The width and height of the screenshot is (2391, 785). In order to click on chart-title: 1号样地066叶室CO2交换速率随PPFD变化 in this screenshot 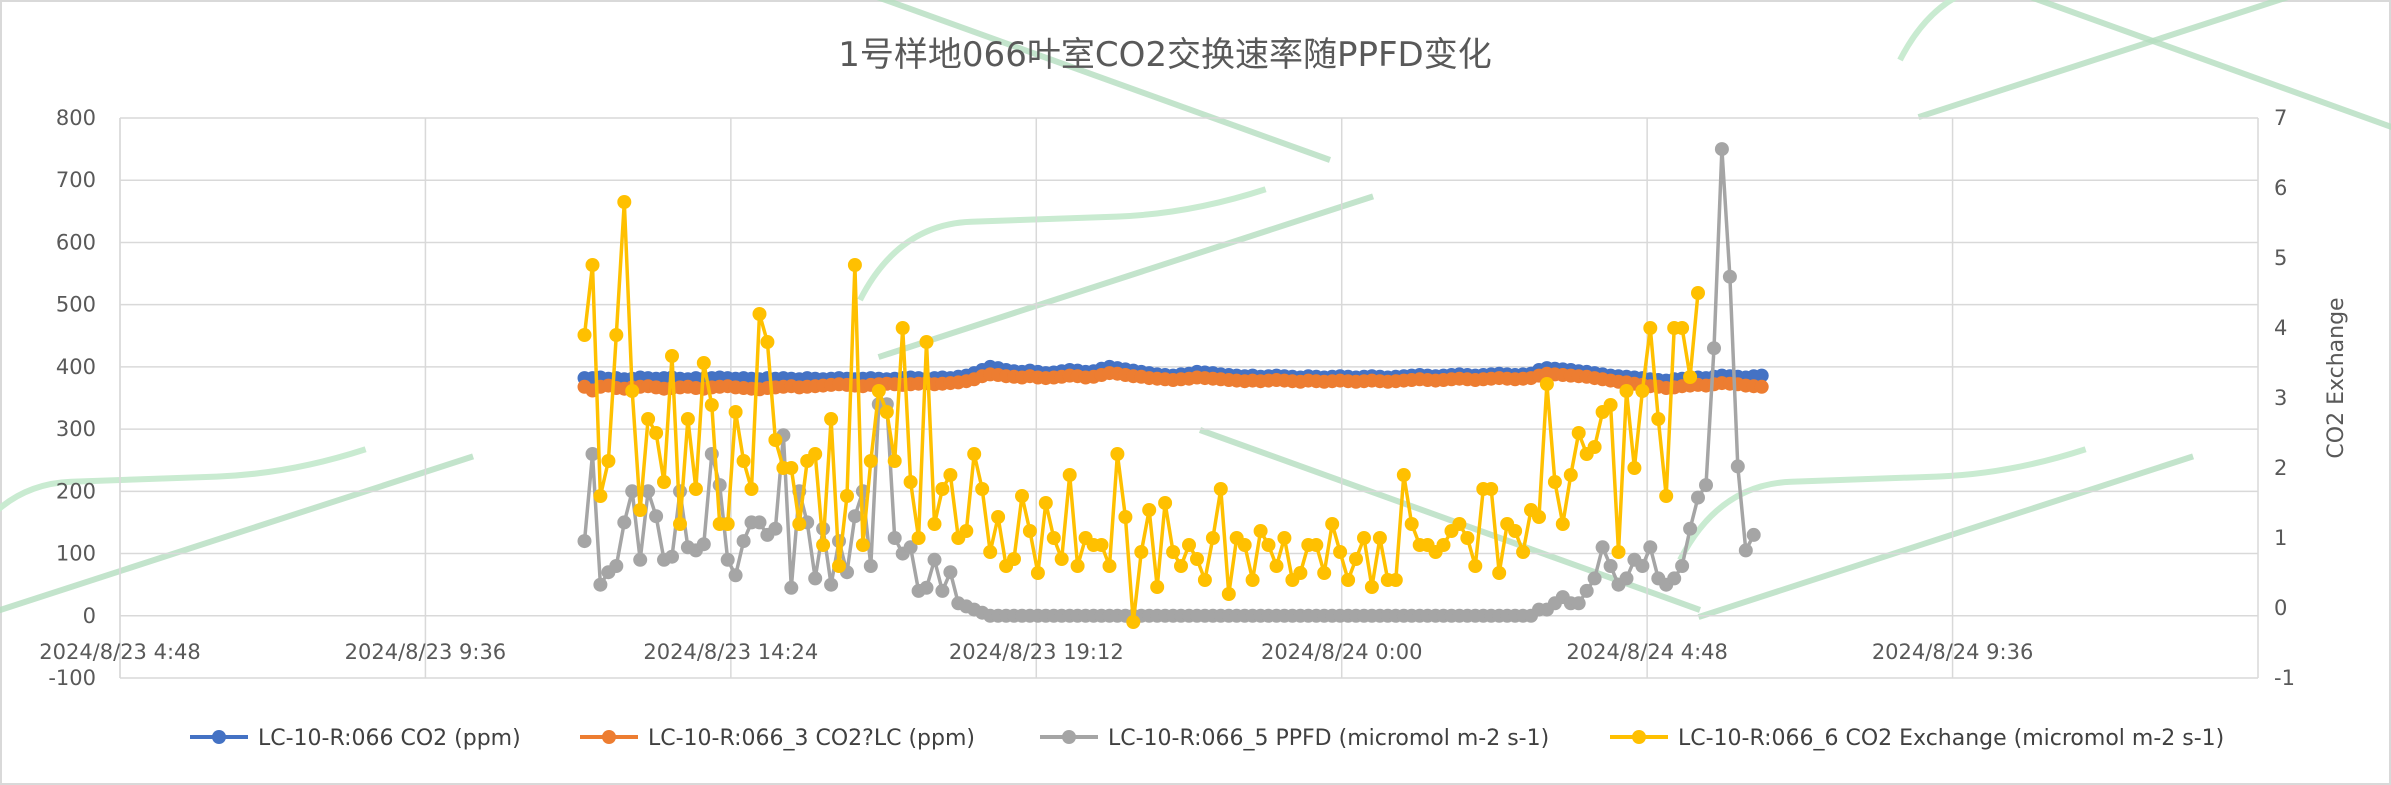, I will do `click(1164, 55)`.